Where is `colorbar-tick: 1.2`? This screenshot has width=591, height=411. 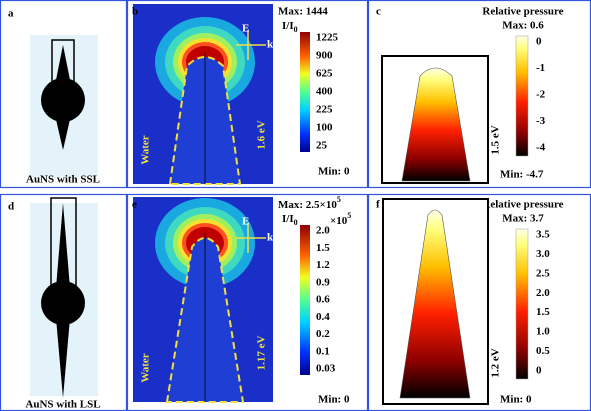 colorbar-tick: 1.2 is located at coordinates (323, 265).